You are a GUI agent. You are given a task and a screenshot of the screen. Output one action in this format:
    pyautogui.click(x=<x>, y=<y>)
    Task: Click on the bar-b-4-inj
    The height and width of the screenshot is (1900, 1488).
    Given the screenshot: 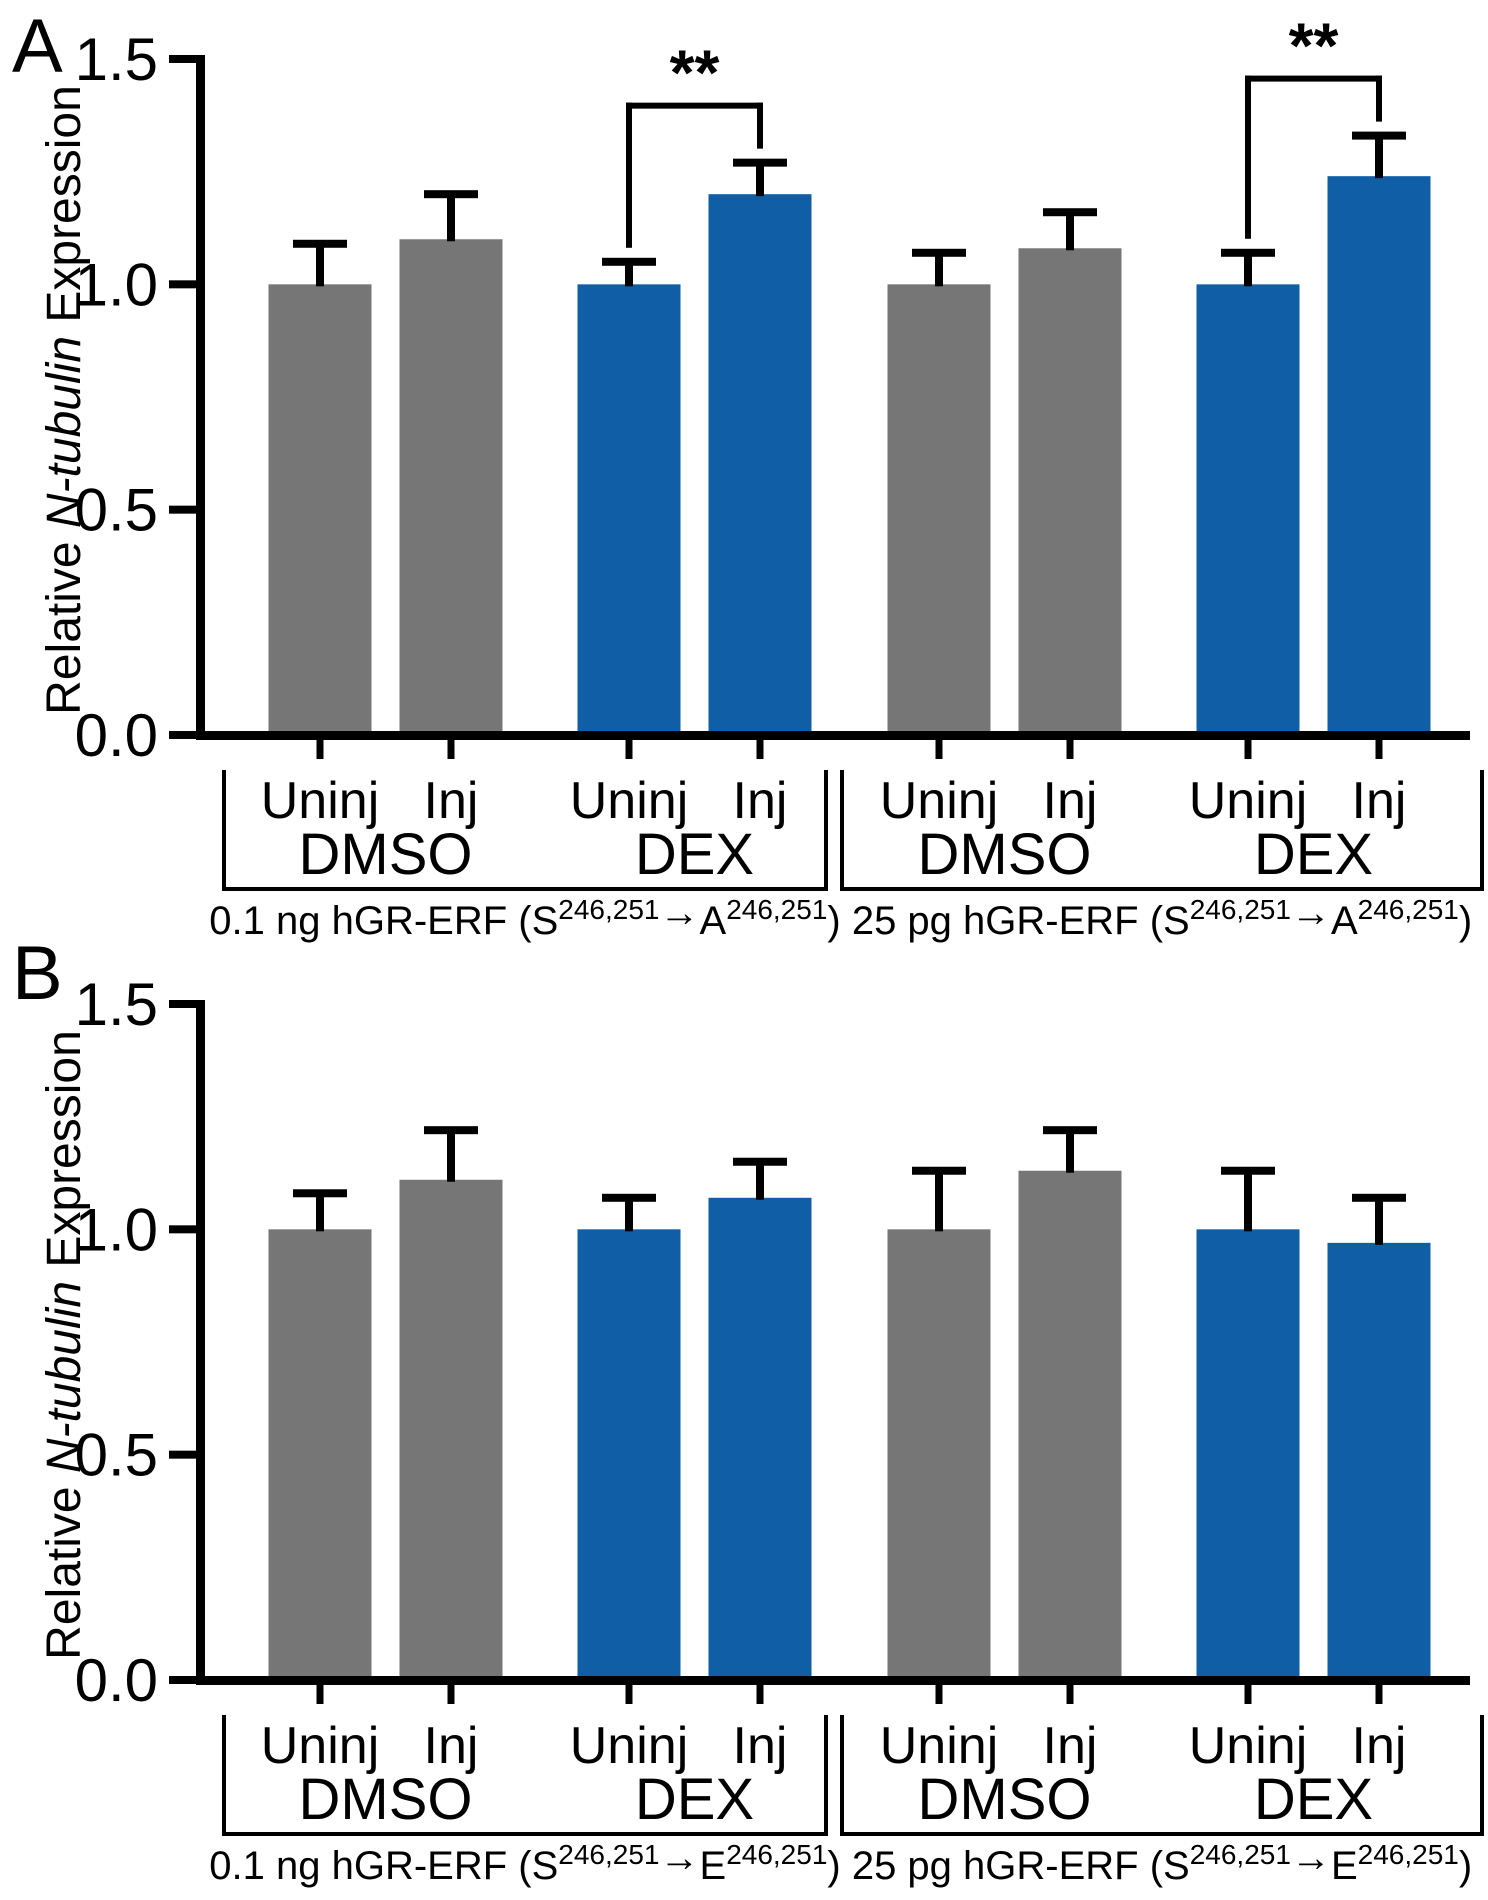 What is the action you would take?
    pyautogui.click(x=760, y=1438)
    